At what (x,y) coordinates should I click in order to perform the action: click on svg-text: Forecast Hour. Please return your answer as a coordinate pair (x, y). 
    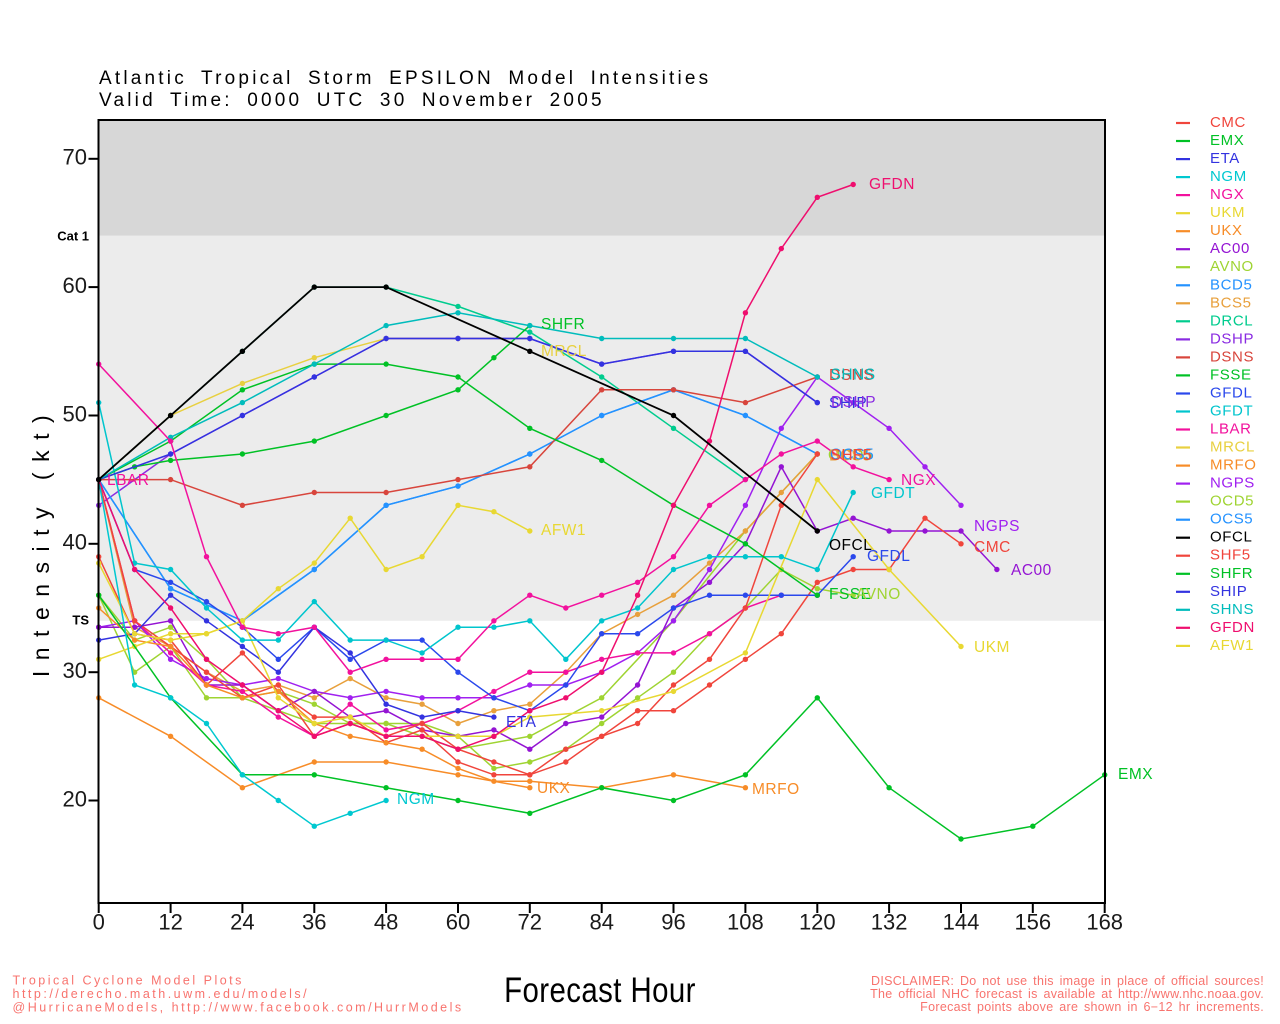
    Looking at the image, I should click on (600, 990).